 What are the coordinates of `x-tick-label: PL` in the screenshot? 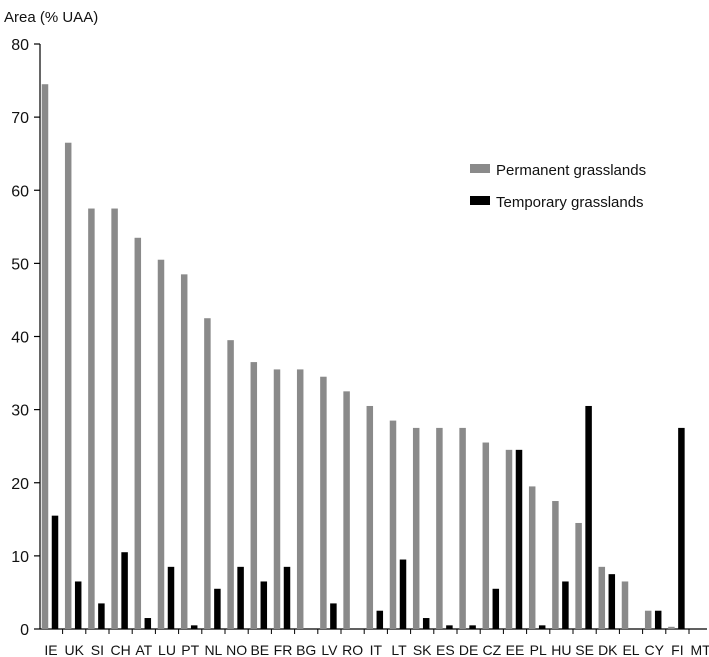 It's located at (538, 649).